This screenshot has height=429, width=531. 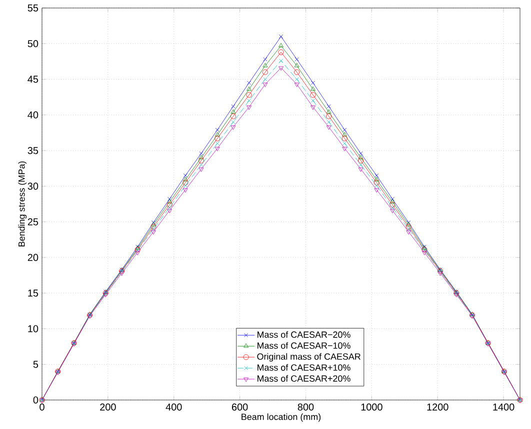 I want to click on legend-label: Mass of CAESAR−10%, so click(x=303, y=345).